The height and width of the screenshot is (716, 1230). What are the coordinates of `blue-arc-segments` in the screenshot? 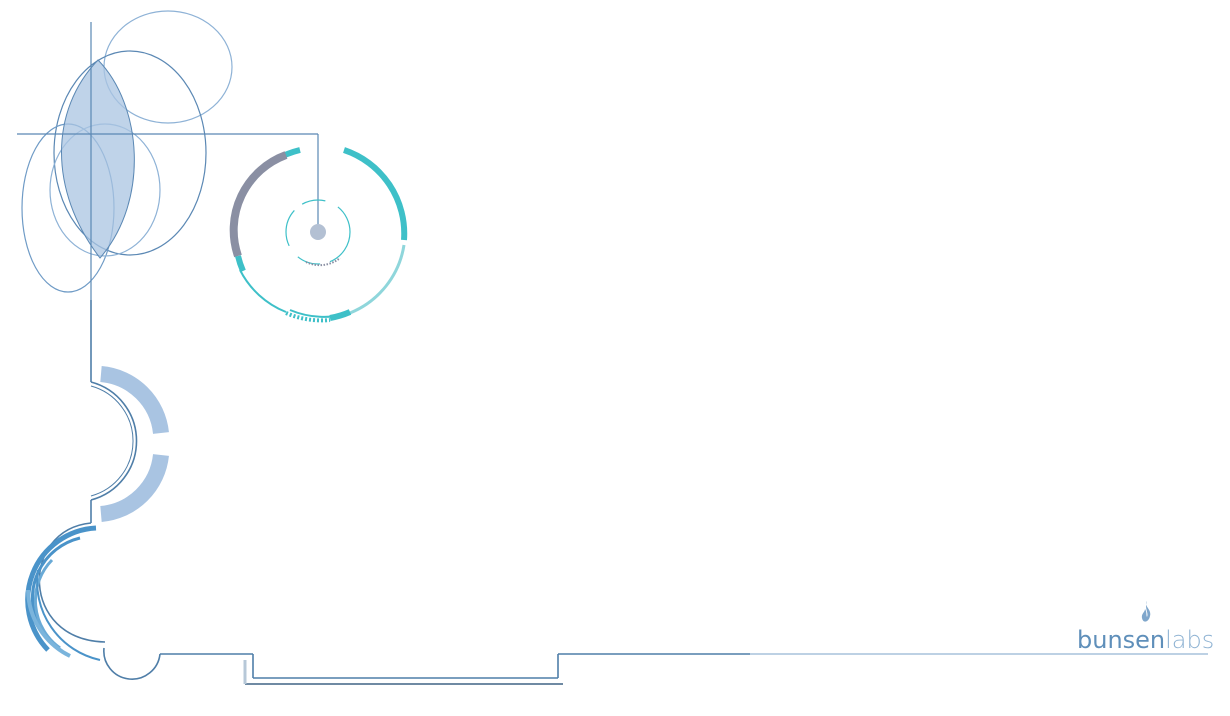 It's located at (134, 444).